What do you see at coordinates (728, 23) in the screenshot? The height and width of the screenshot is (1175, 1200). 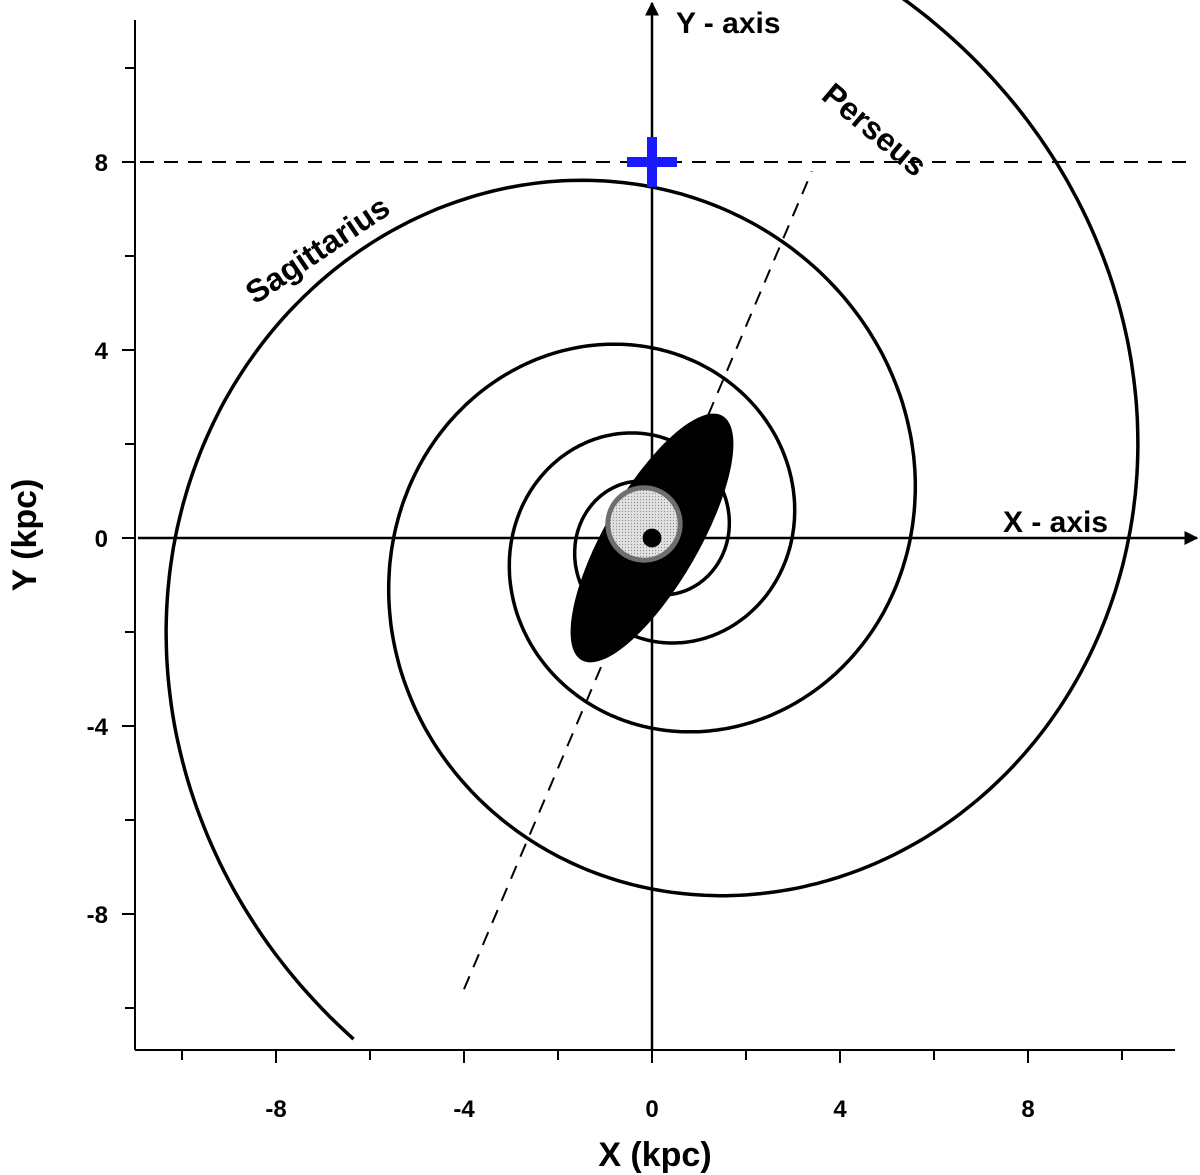 I see `y-axis-annotation: Y - axis` at bounding box center [728, 23].